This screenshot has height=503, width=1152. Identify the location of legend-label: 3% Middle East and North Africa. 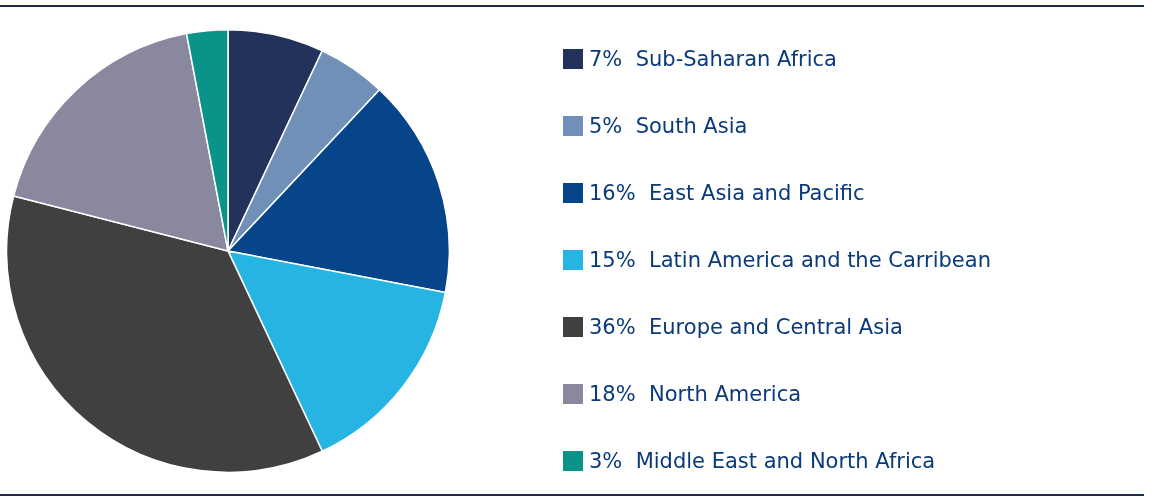
(762, 461).